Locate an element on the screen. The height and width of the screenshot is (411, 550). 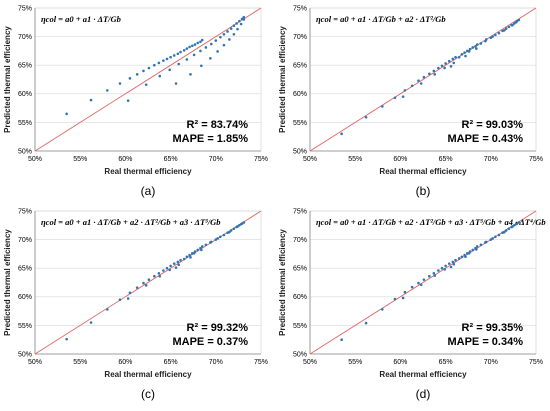
r-squared-label: R² = 99.03% is located at coordinates (493, 125).